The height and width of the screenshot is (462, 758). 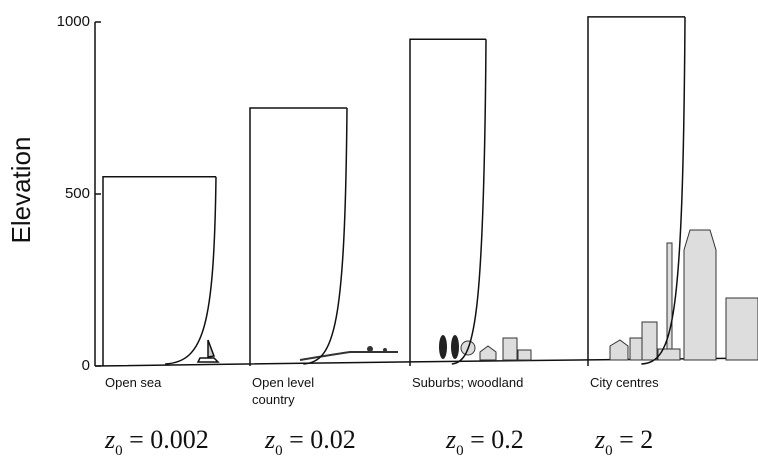 What do you see at coordinates (624, 382) in the screenshot?
I see `panel-label: City centres` at bounding box center [624, 382].